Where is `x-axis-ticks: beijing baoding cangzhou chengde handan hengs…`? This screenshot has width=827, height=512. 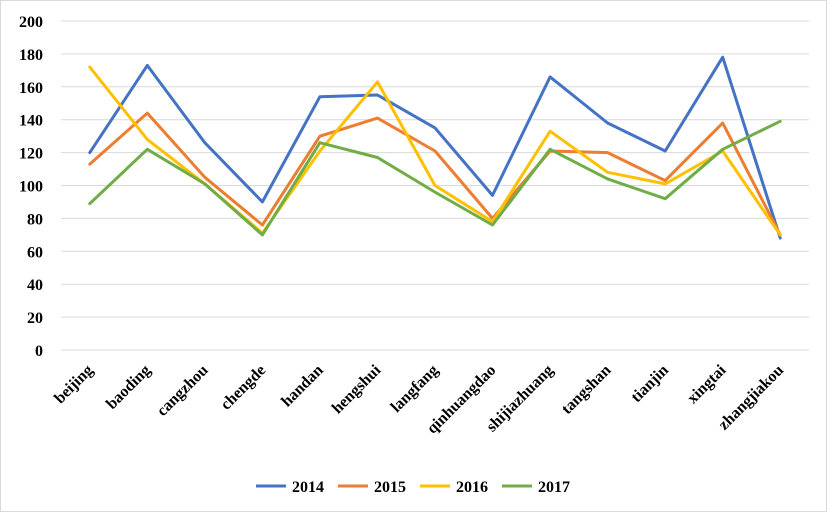 x-axis-ticks: beijing baoding cangzhou chengde handan hengs… is located at coordinates (419, 399).